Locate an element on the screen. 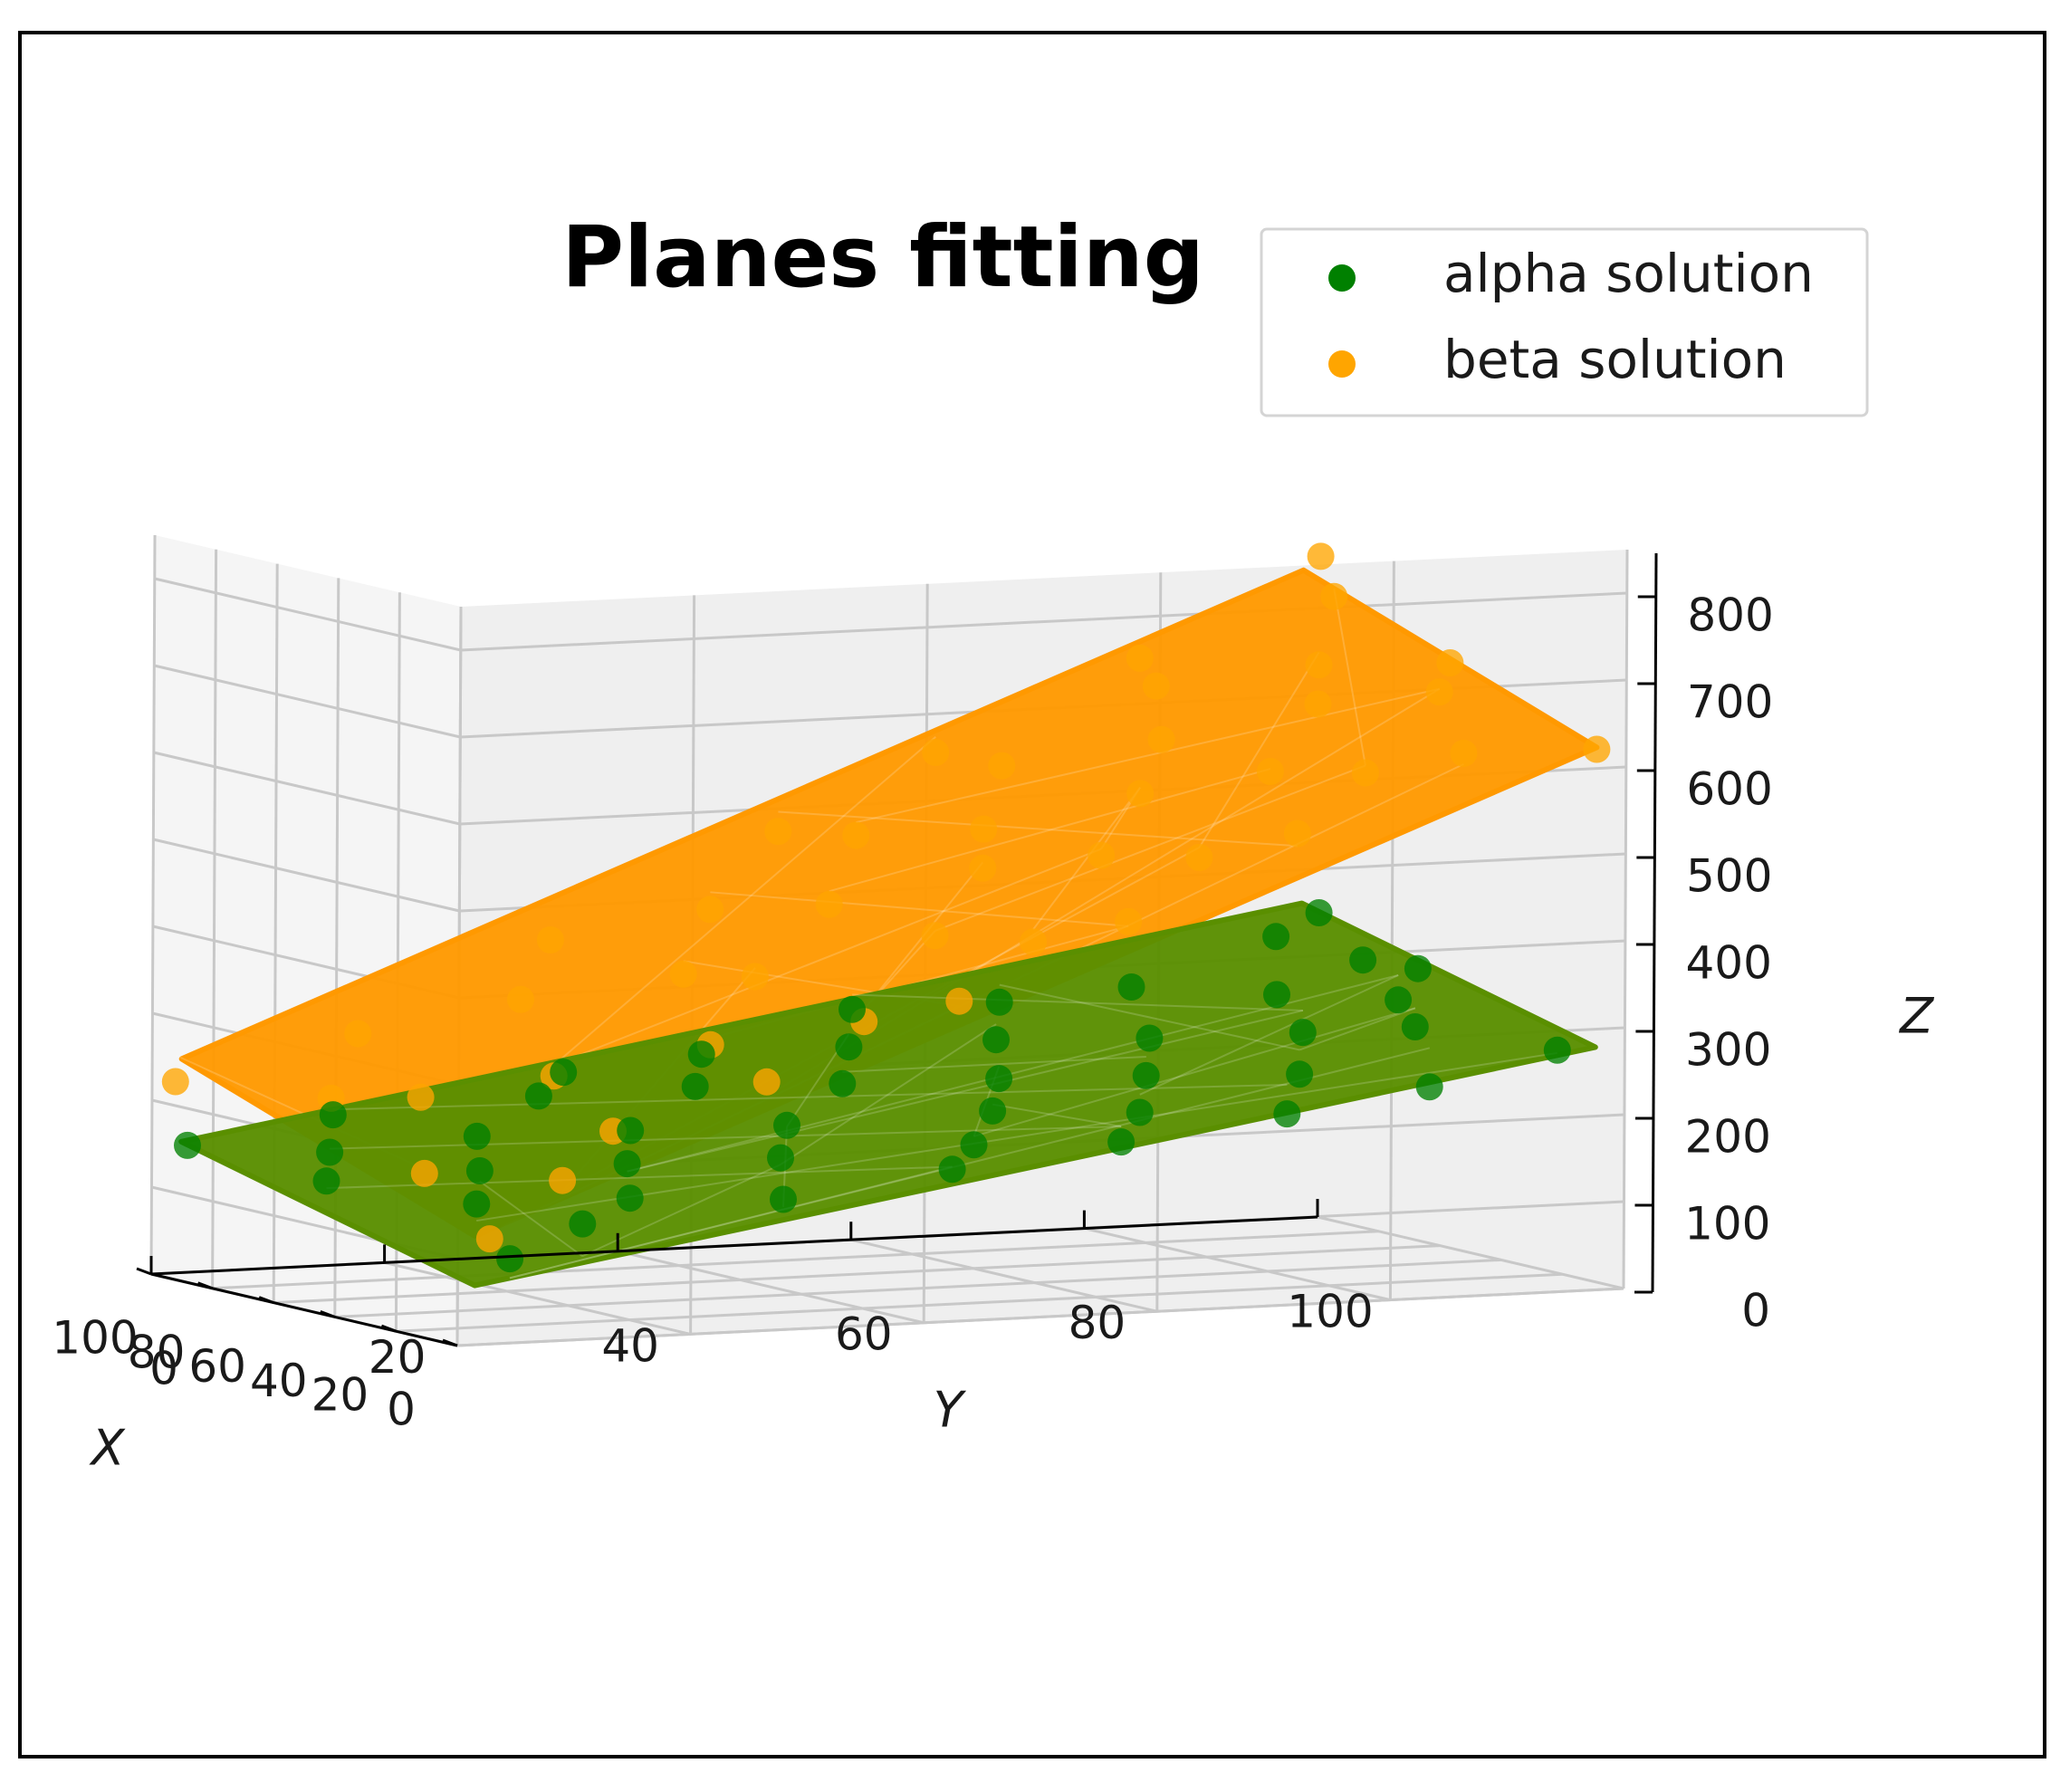 The width and height of the screenshot is (2070, 1792). x-tick-label: 0 is located at coordinates (401, 1410).